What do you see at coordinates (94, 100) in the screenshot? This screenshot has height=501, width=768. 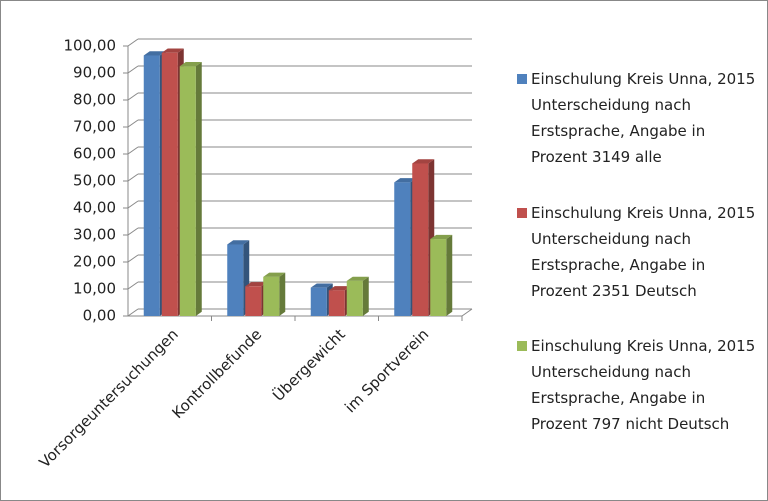 I see `y-tick-label: 80,00` at bounding box center [94, 100].